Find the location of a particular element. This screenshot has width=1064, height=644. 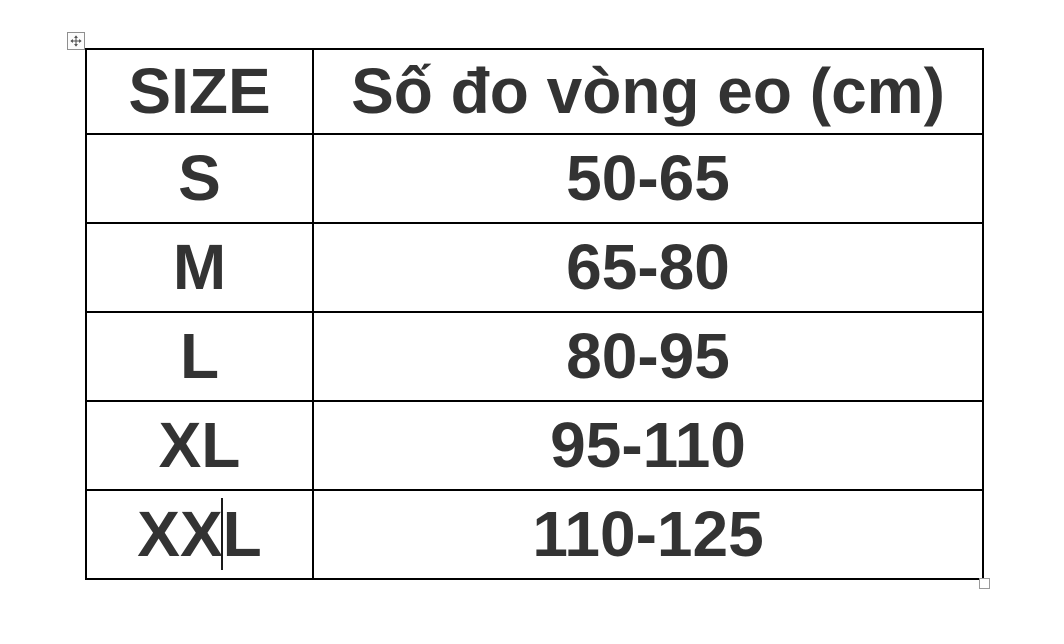

table-row: M 65-80 is located at coordinates (534, 267).